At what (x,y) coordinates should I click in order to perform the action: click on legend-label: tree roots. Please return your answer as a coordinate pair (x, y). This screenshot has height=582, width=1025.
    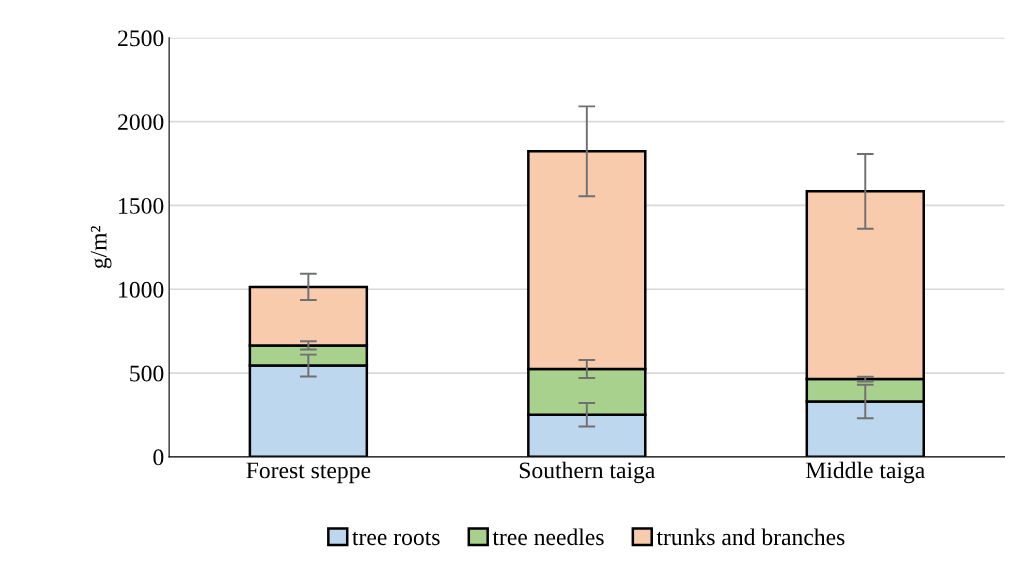
    Looking at the image, I should click on (396, 538).